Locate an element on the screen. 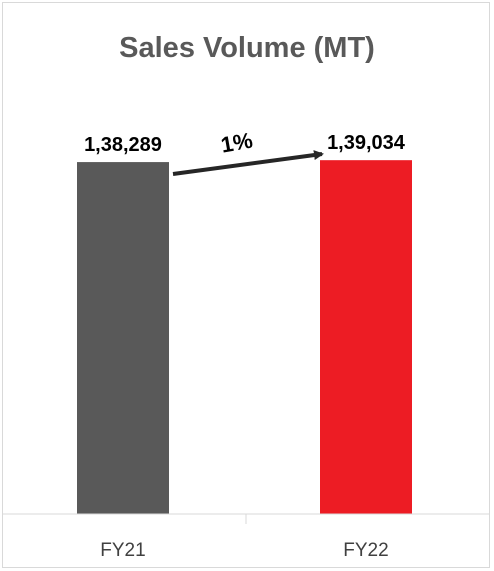 The image size is (494, 571). x-tick-fy22: FY22 is located at coordinates (365, 550).